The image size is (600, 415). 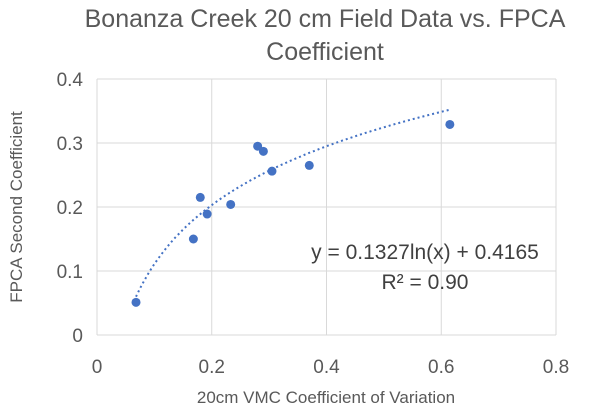 I want to click on y-tick-label: 0.1, so click(x=70, y=272).